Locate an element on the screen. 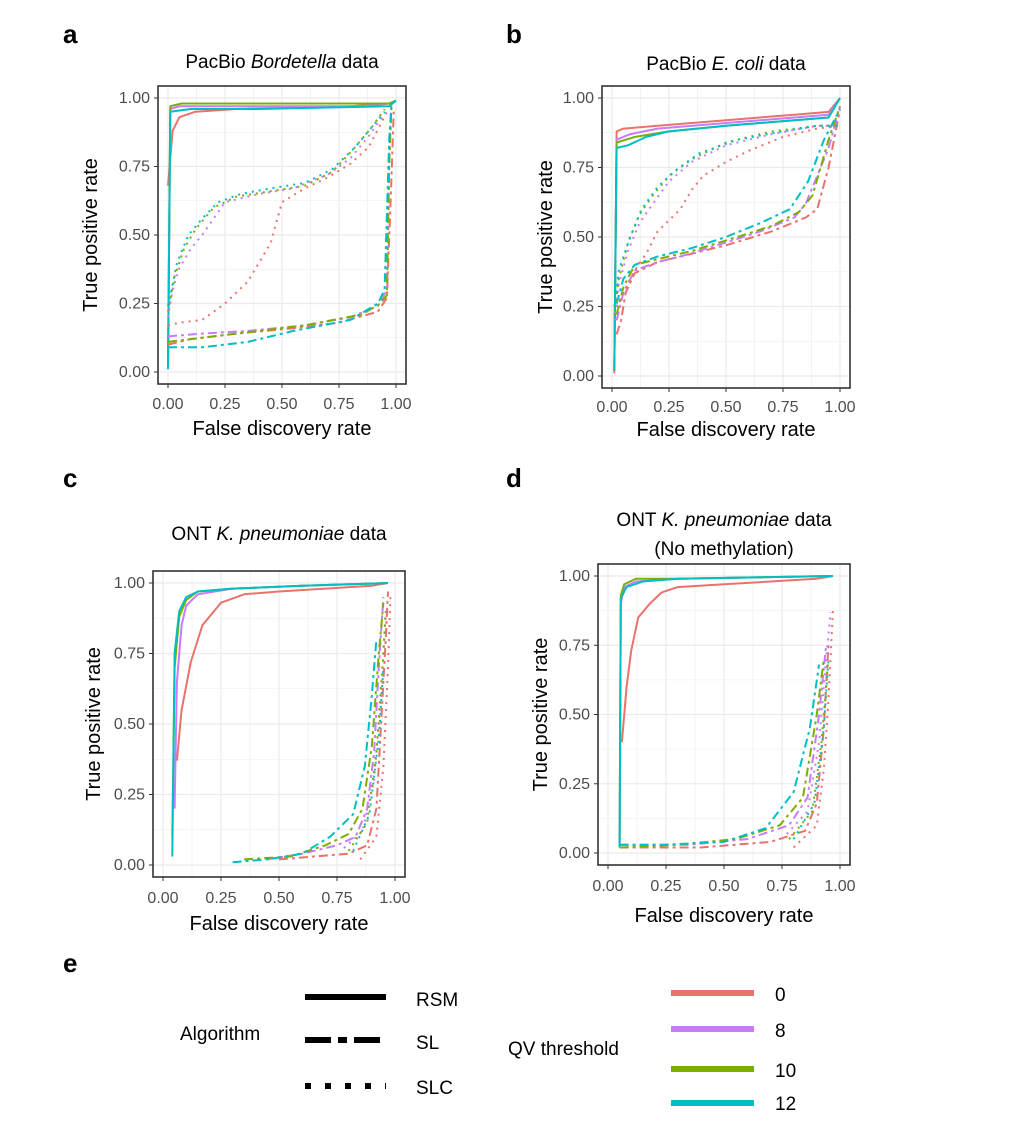 The height and width of the screenshot is (1124, 1014). series-line-rsm-qv8 is located at coordinates (727, 234).